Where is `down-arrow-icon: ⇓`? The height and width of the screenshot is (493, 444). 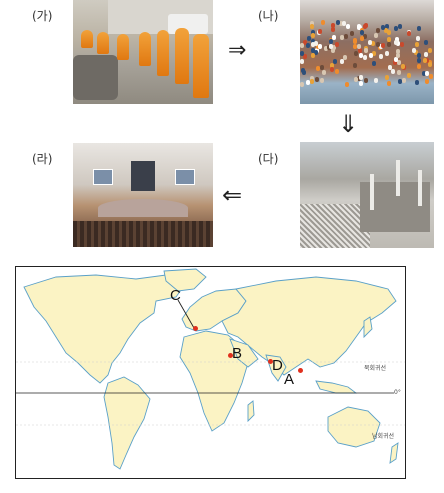
down-arrow-icon: ⇓ is located at coordinates (348, 124).